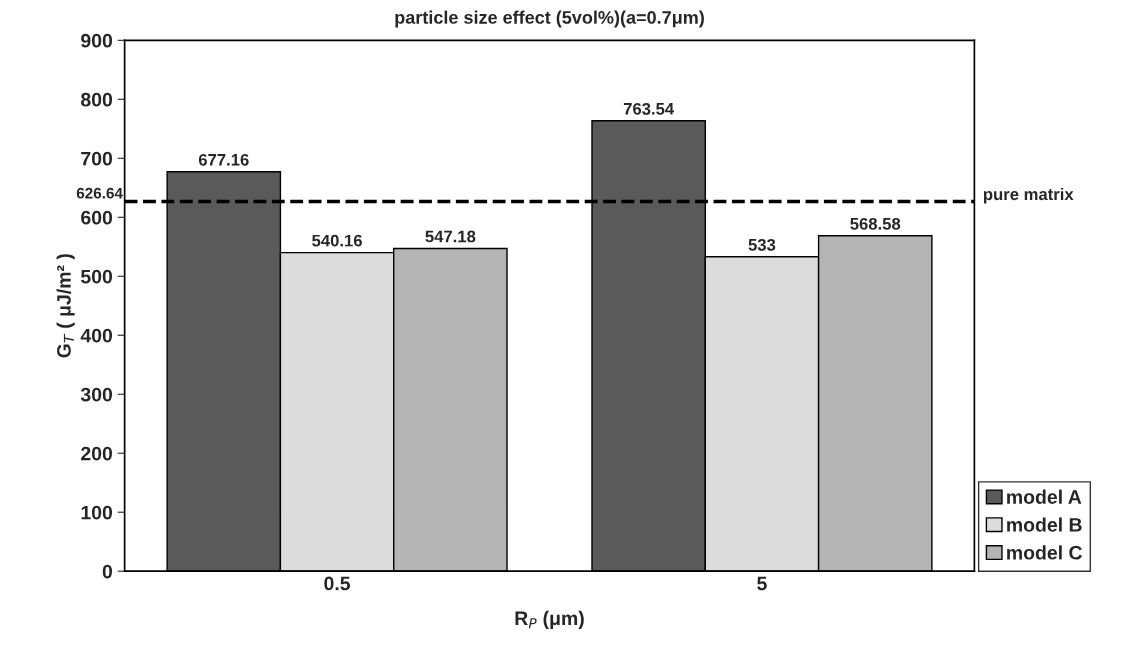  What do you see at coordinates (65, 306) in the screenshot?
I see `y-axis-title: G$_{T}$ ( μJ/m² )` at bounding box center [65, 306].